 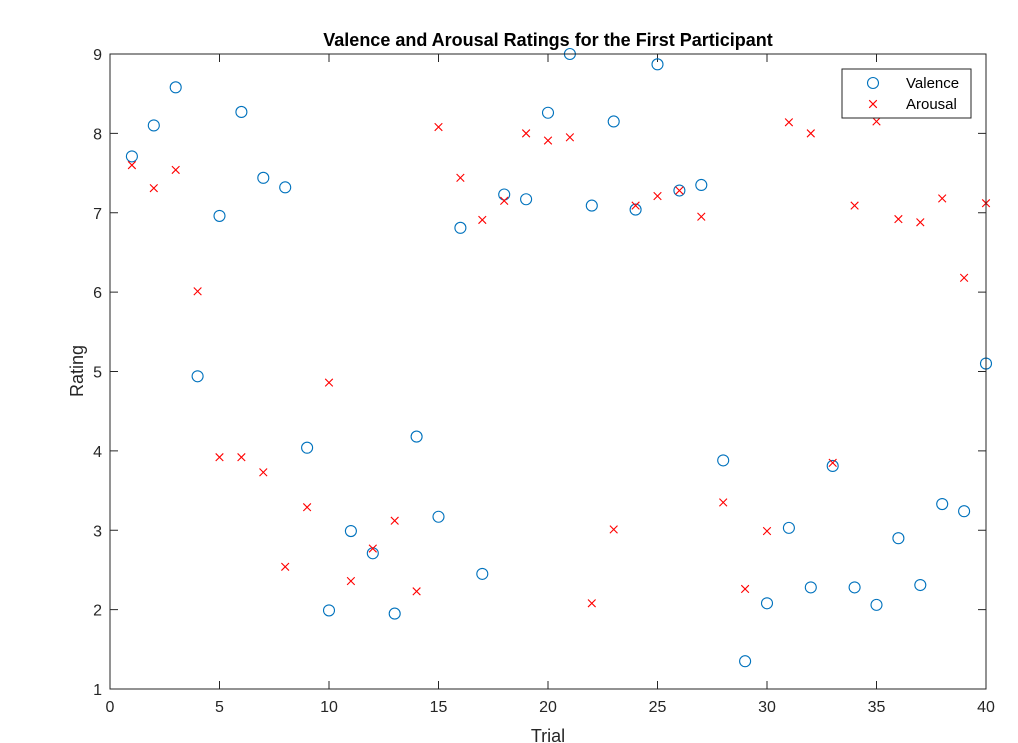 What do you see at coordinates (97, 214) in the screenshot?
I see `y-tick-label: 7` at bounding box center [97, 214].